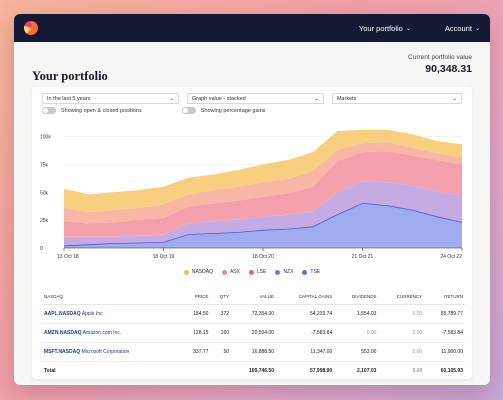  What do you see at coordinates (44, 193) in the screenshot?
I see `y-tick-label: 50k` at bounding box center [44, 193].